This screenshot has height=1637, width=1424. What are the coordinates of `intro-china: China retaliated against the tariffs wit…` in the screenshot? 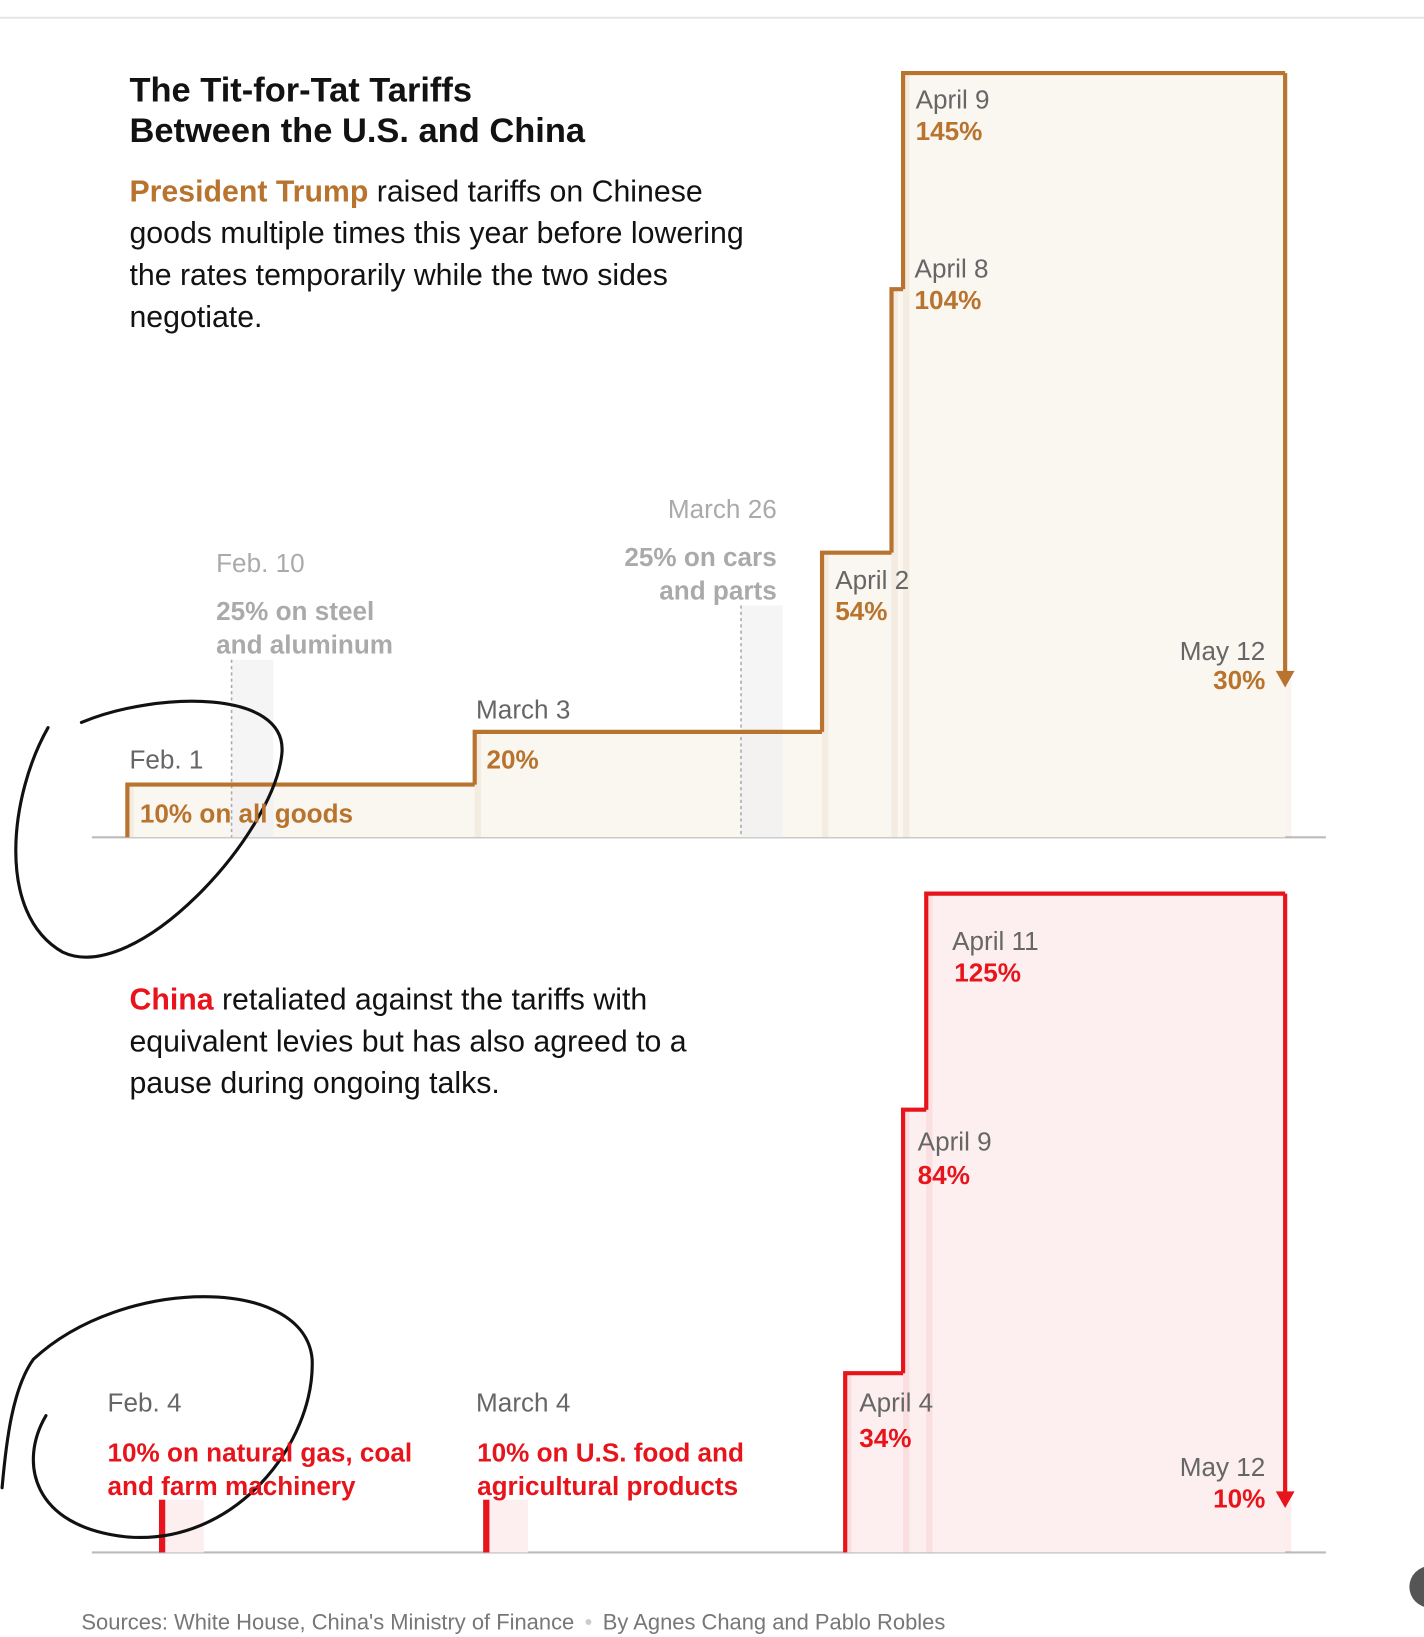 It's located at (437, 1041).